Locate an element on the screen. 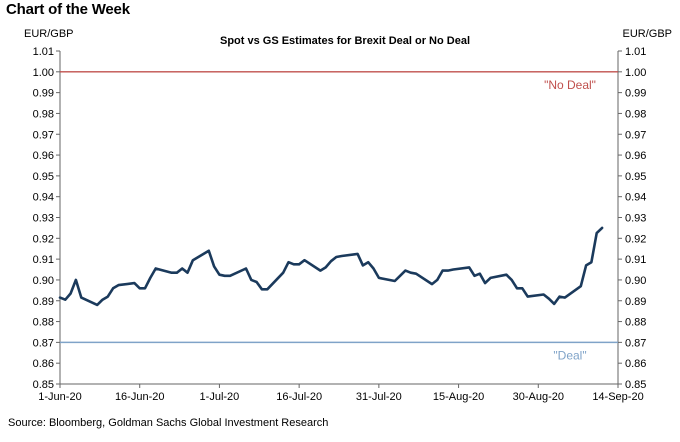  y-tick-label-right: 0.99 is located at coordinates (635, 94).